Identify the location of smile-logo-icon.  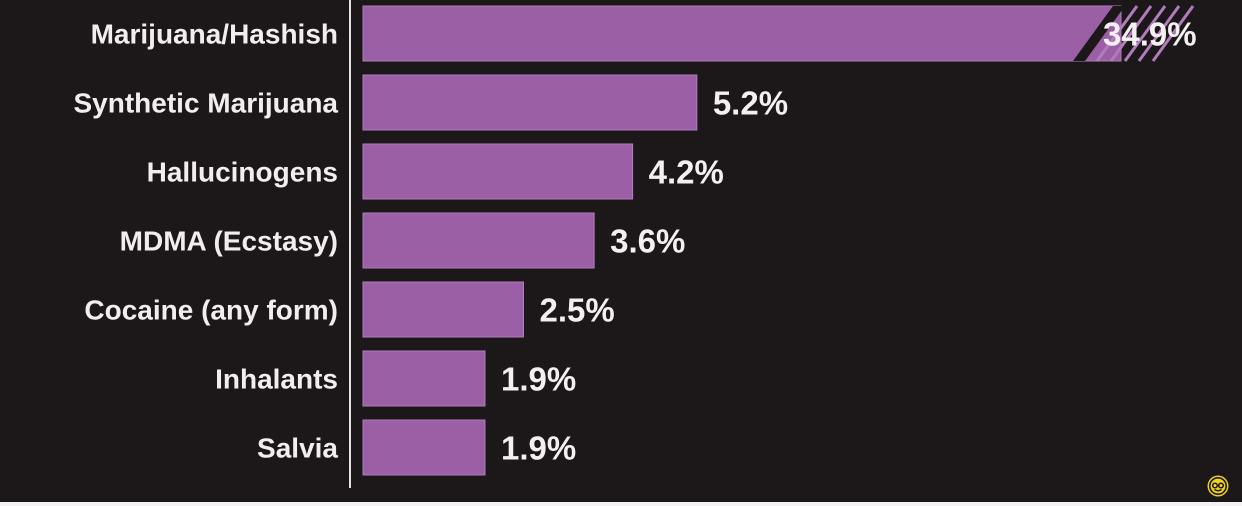
(1218, 486).